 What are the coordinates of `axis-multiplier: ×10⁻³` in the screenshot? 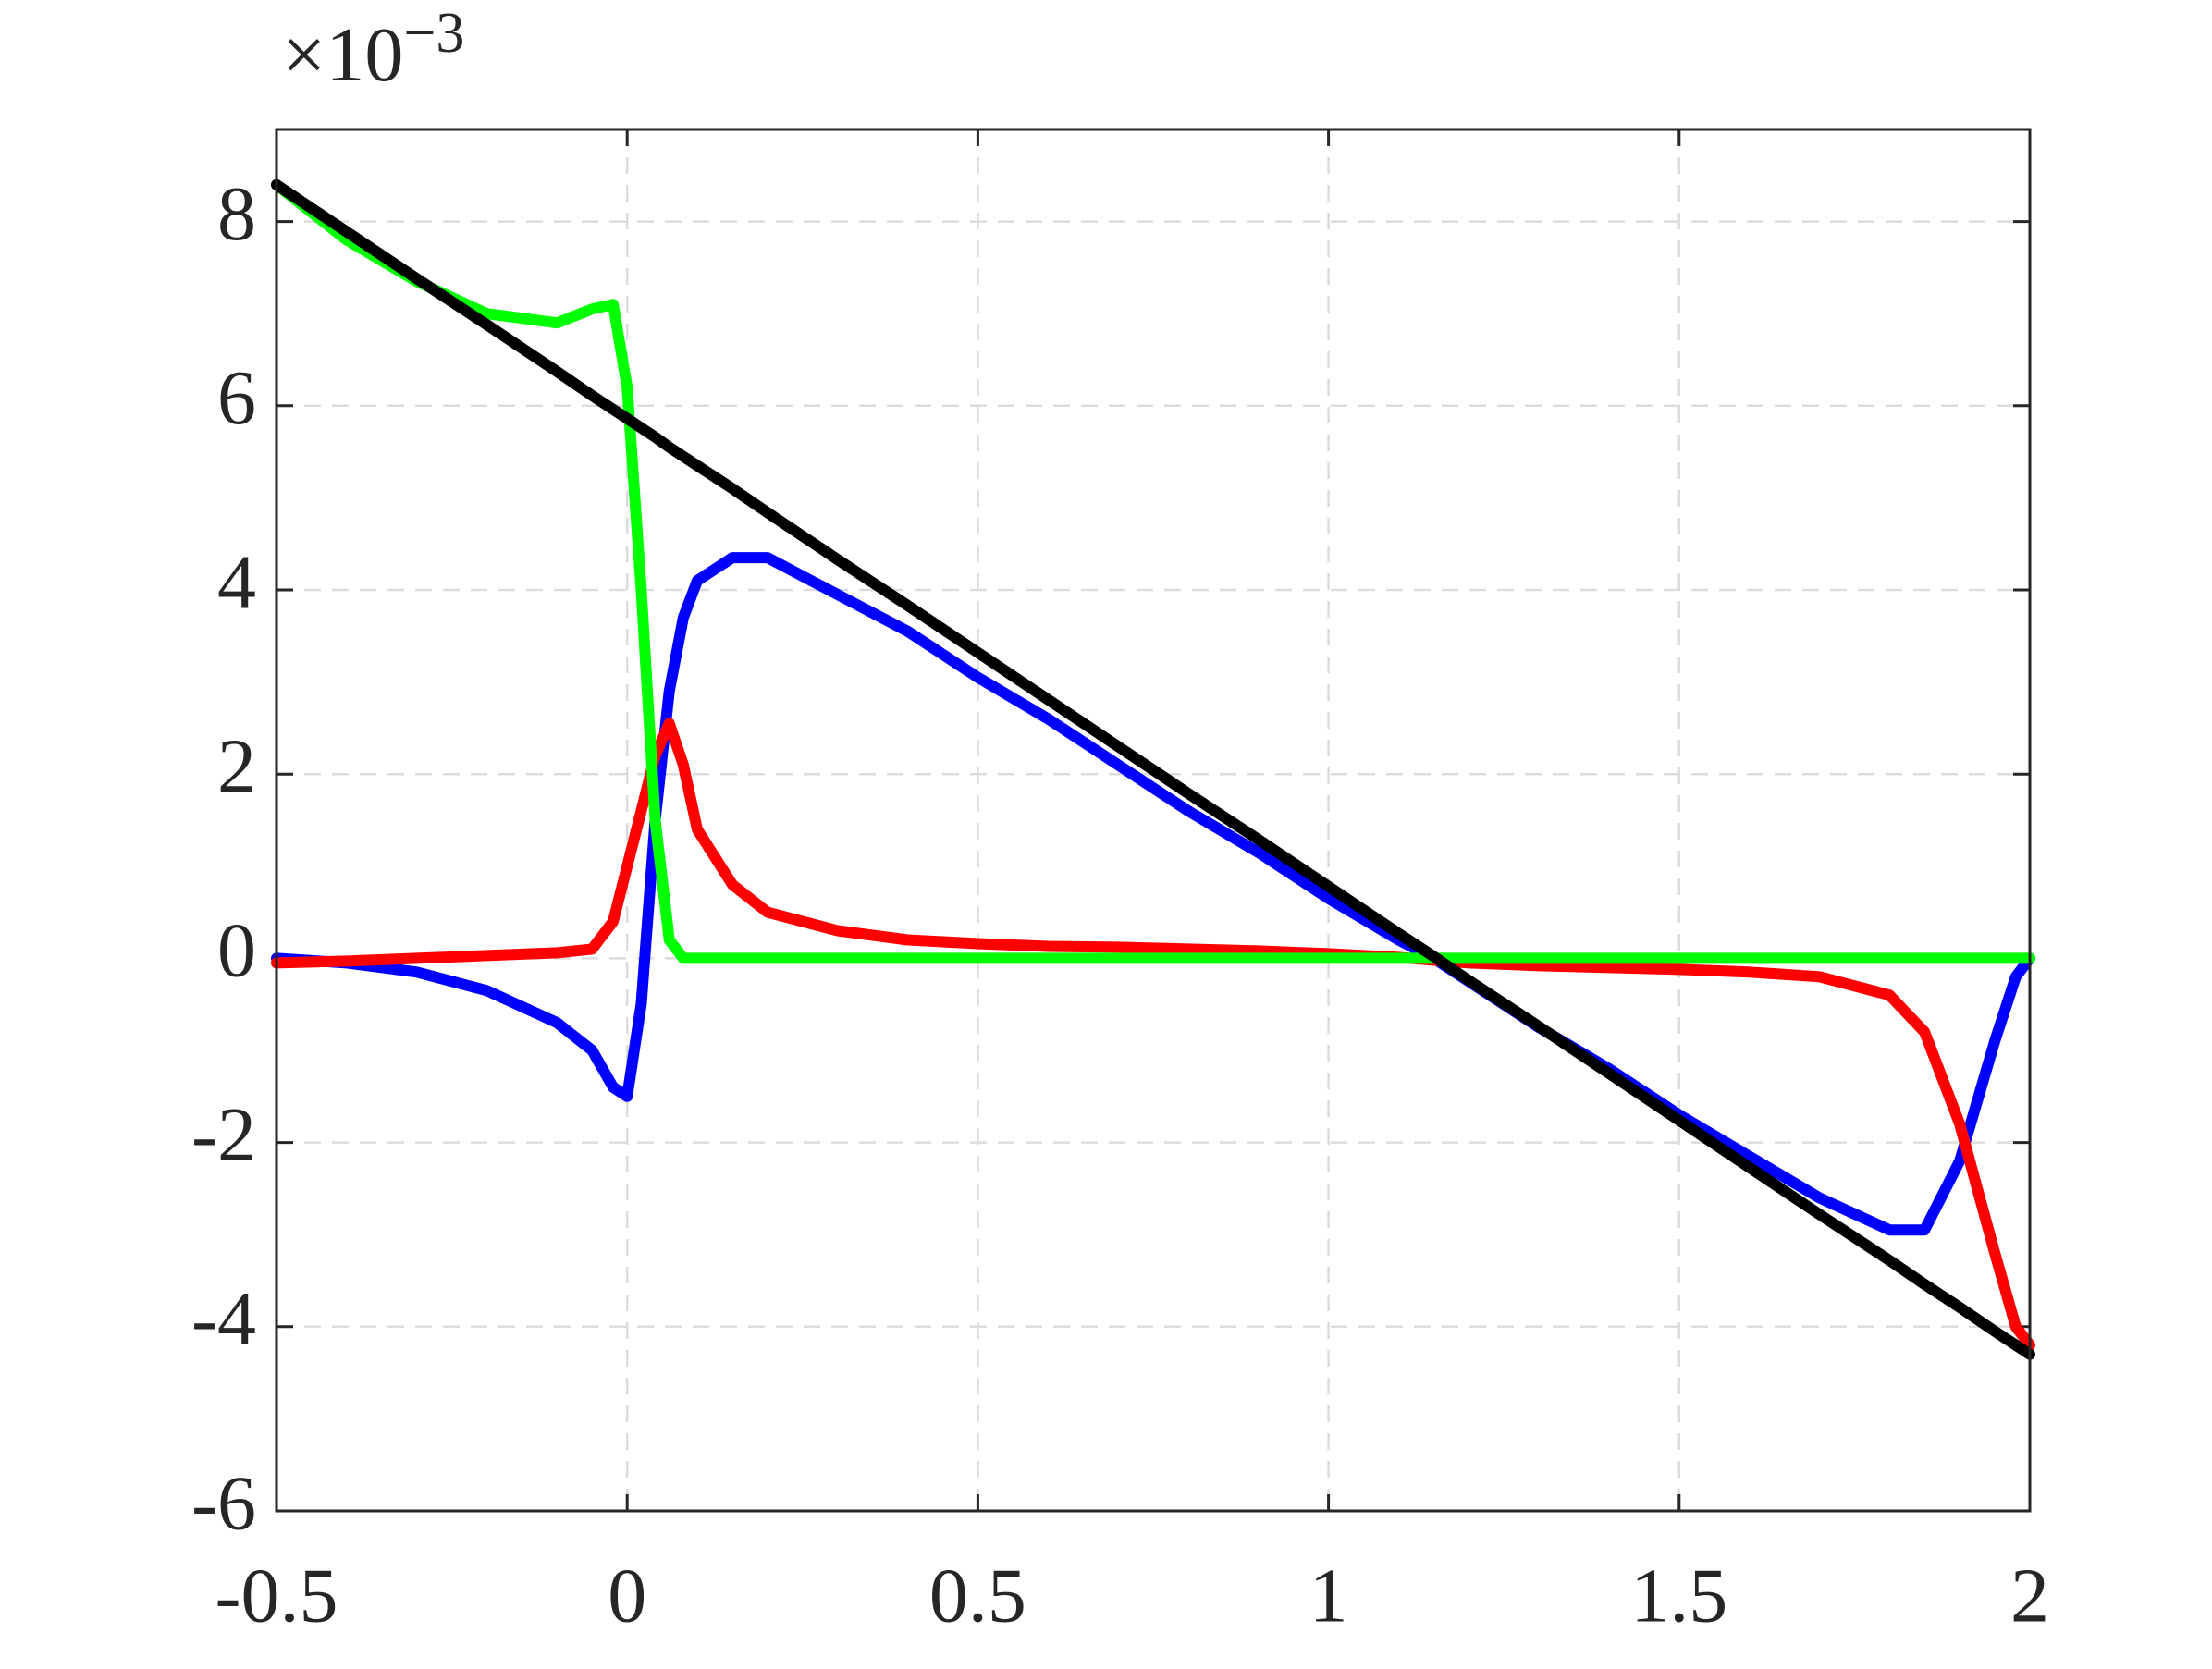 It's located at (373, 50).